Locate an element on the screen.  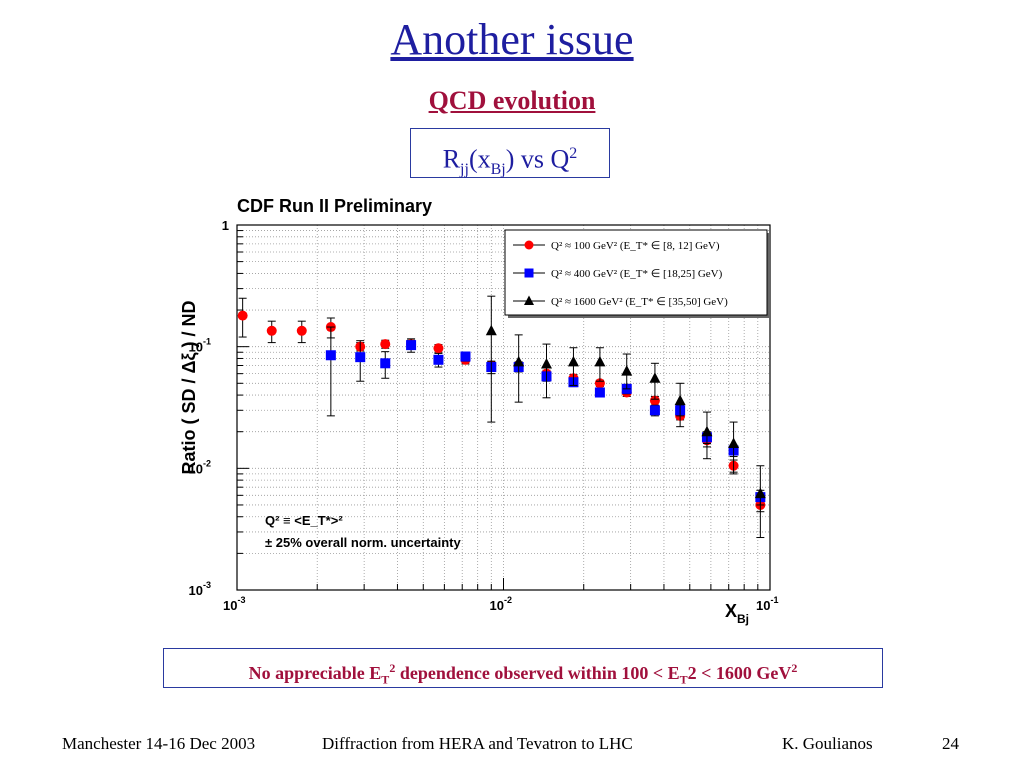
caption-sub-bj: Bj is located at coordinates (498, 169).